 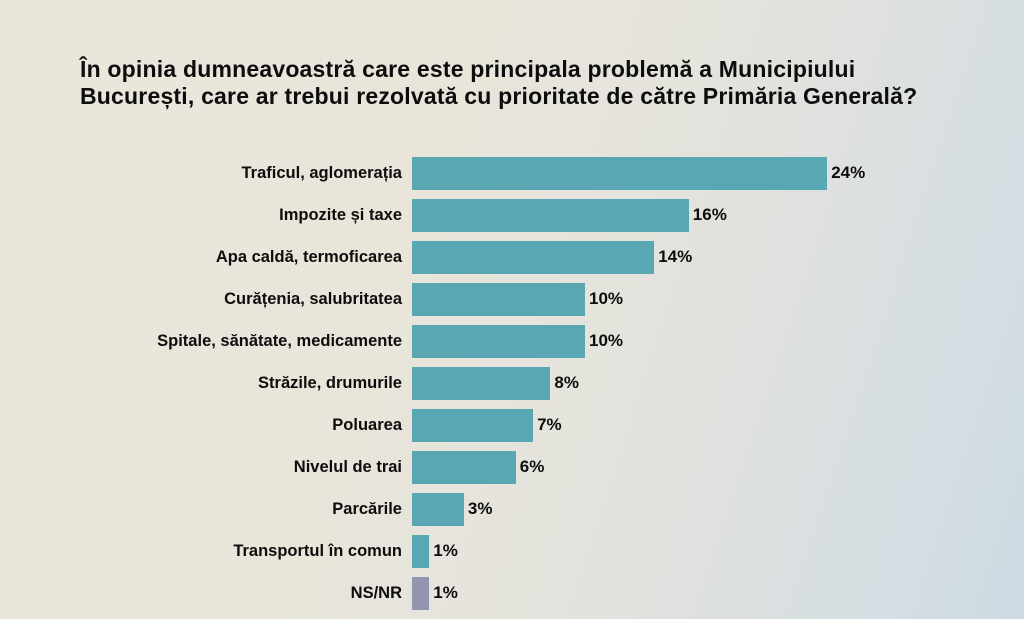 I want to click on bar-row: Nivelul de trai 6%, so click(x=524, y=467).